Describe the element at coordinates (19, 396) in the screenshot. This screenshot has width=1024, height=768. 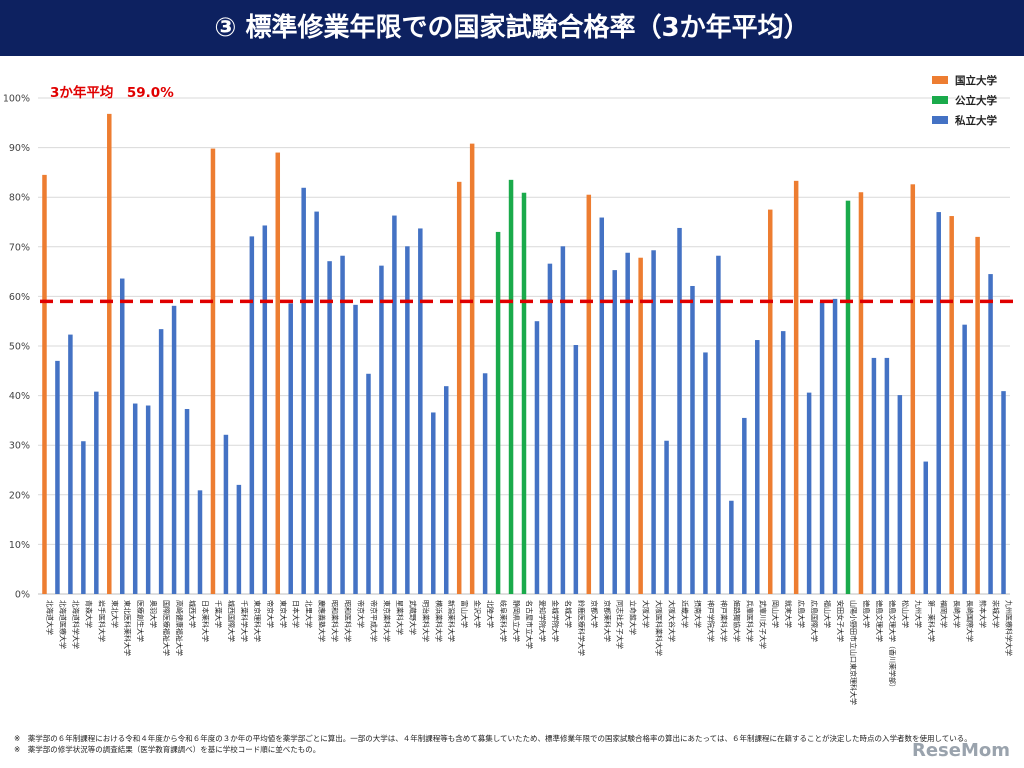
I see `y-tick-label: 40%` at that location.